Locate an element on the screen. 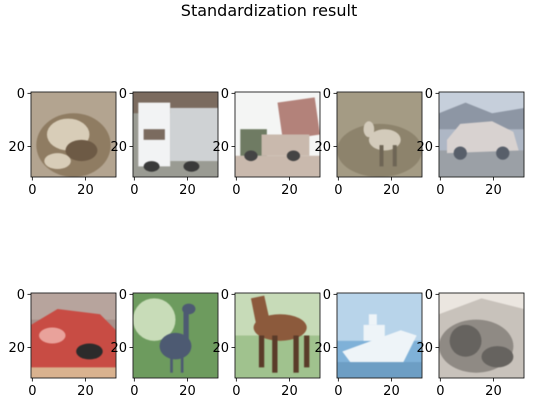 The width and height of the screenshot is (536, 414). subplot-4: 0 20 0 20 is located at coordinates (368, 142).